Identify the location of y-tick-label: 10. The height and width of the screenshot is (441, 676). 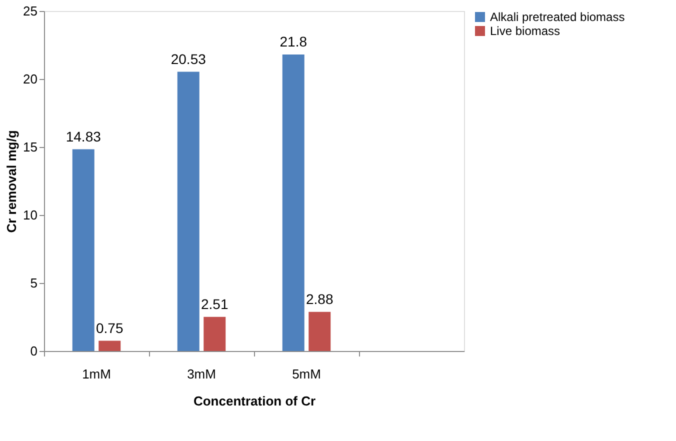
(30, 215).